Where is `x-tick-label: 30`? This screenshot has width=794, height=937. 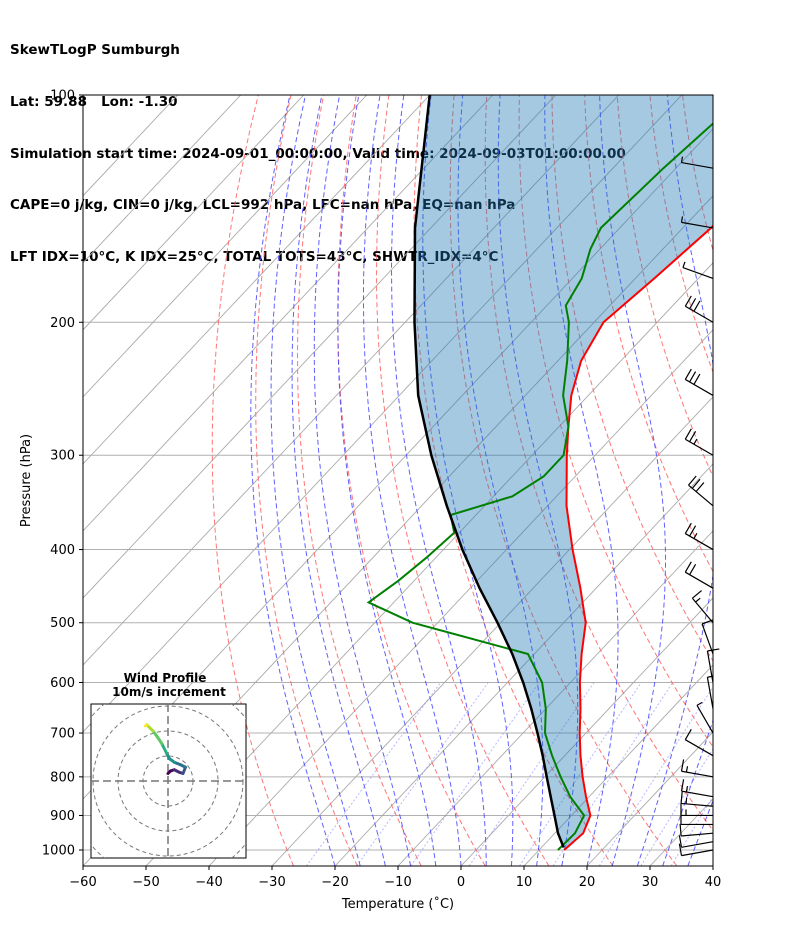
x-tick-label: 30 is located at coordinates (650, 882).